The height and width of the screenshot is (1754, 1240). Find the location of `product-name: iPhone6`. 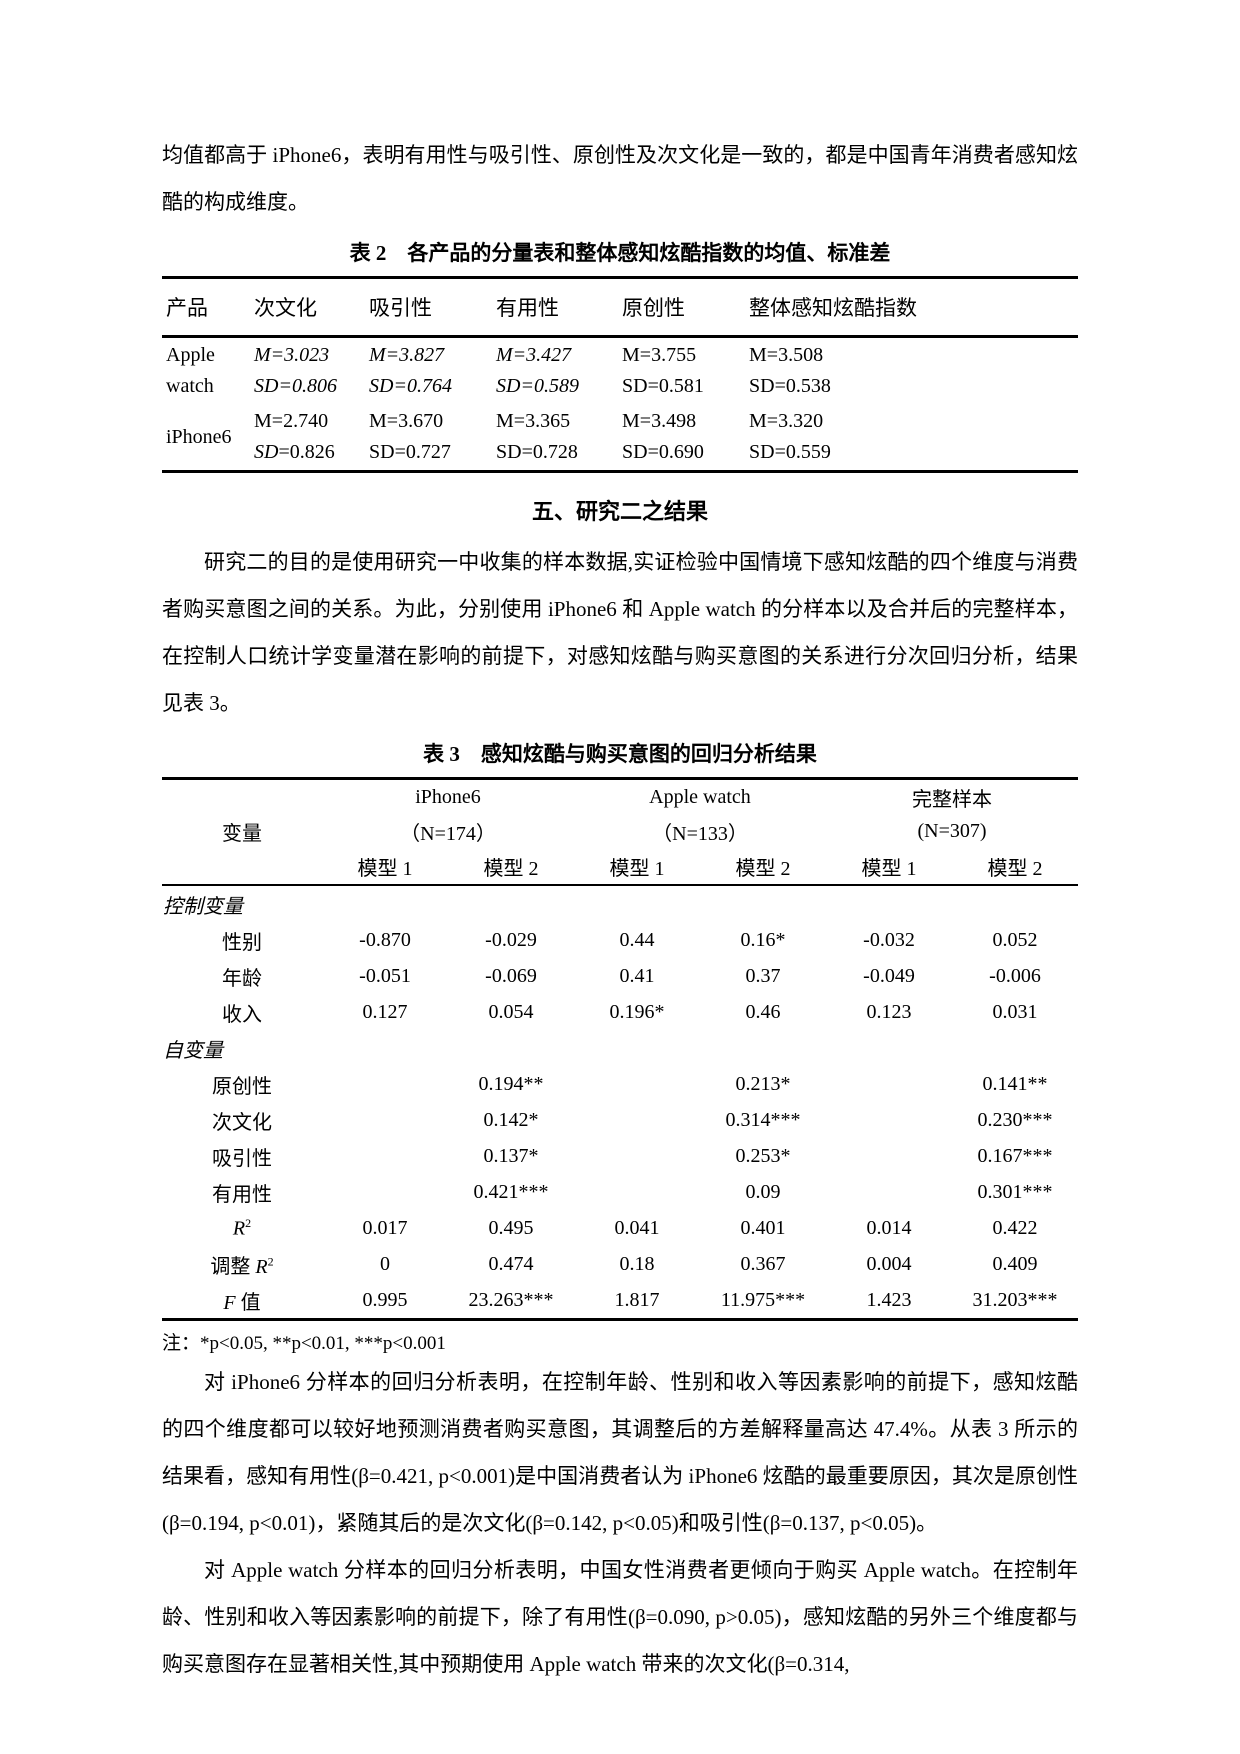

product-name: iPhone6 is located at coordinates (199, 437).